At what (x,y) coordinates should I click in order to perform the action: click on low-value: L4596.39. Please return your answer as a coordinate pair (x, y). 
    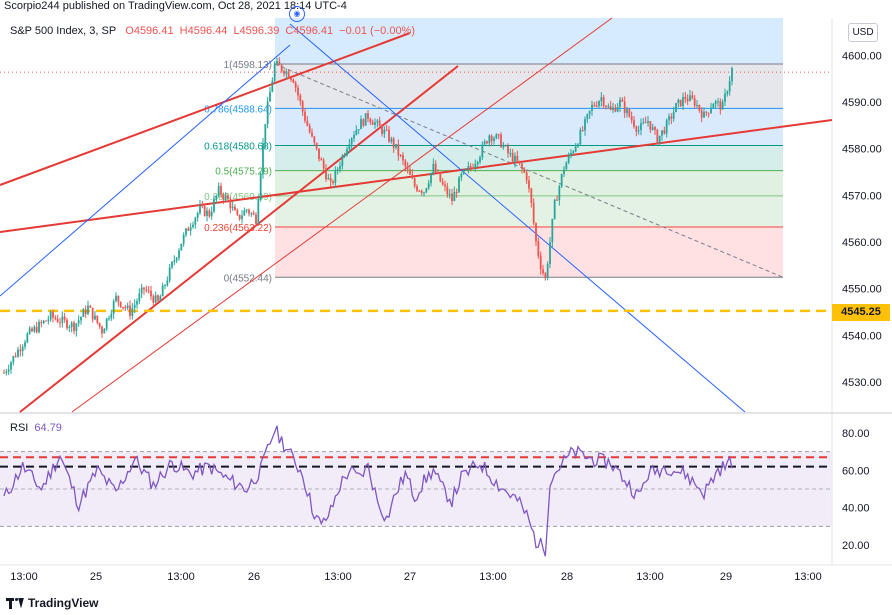
    Looking at the image, I should click on (256, 31).